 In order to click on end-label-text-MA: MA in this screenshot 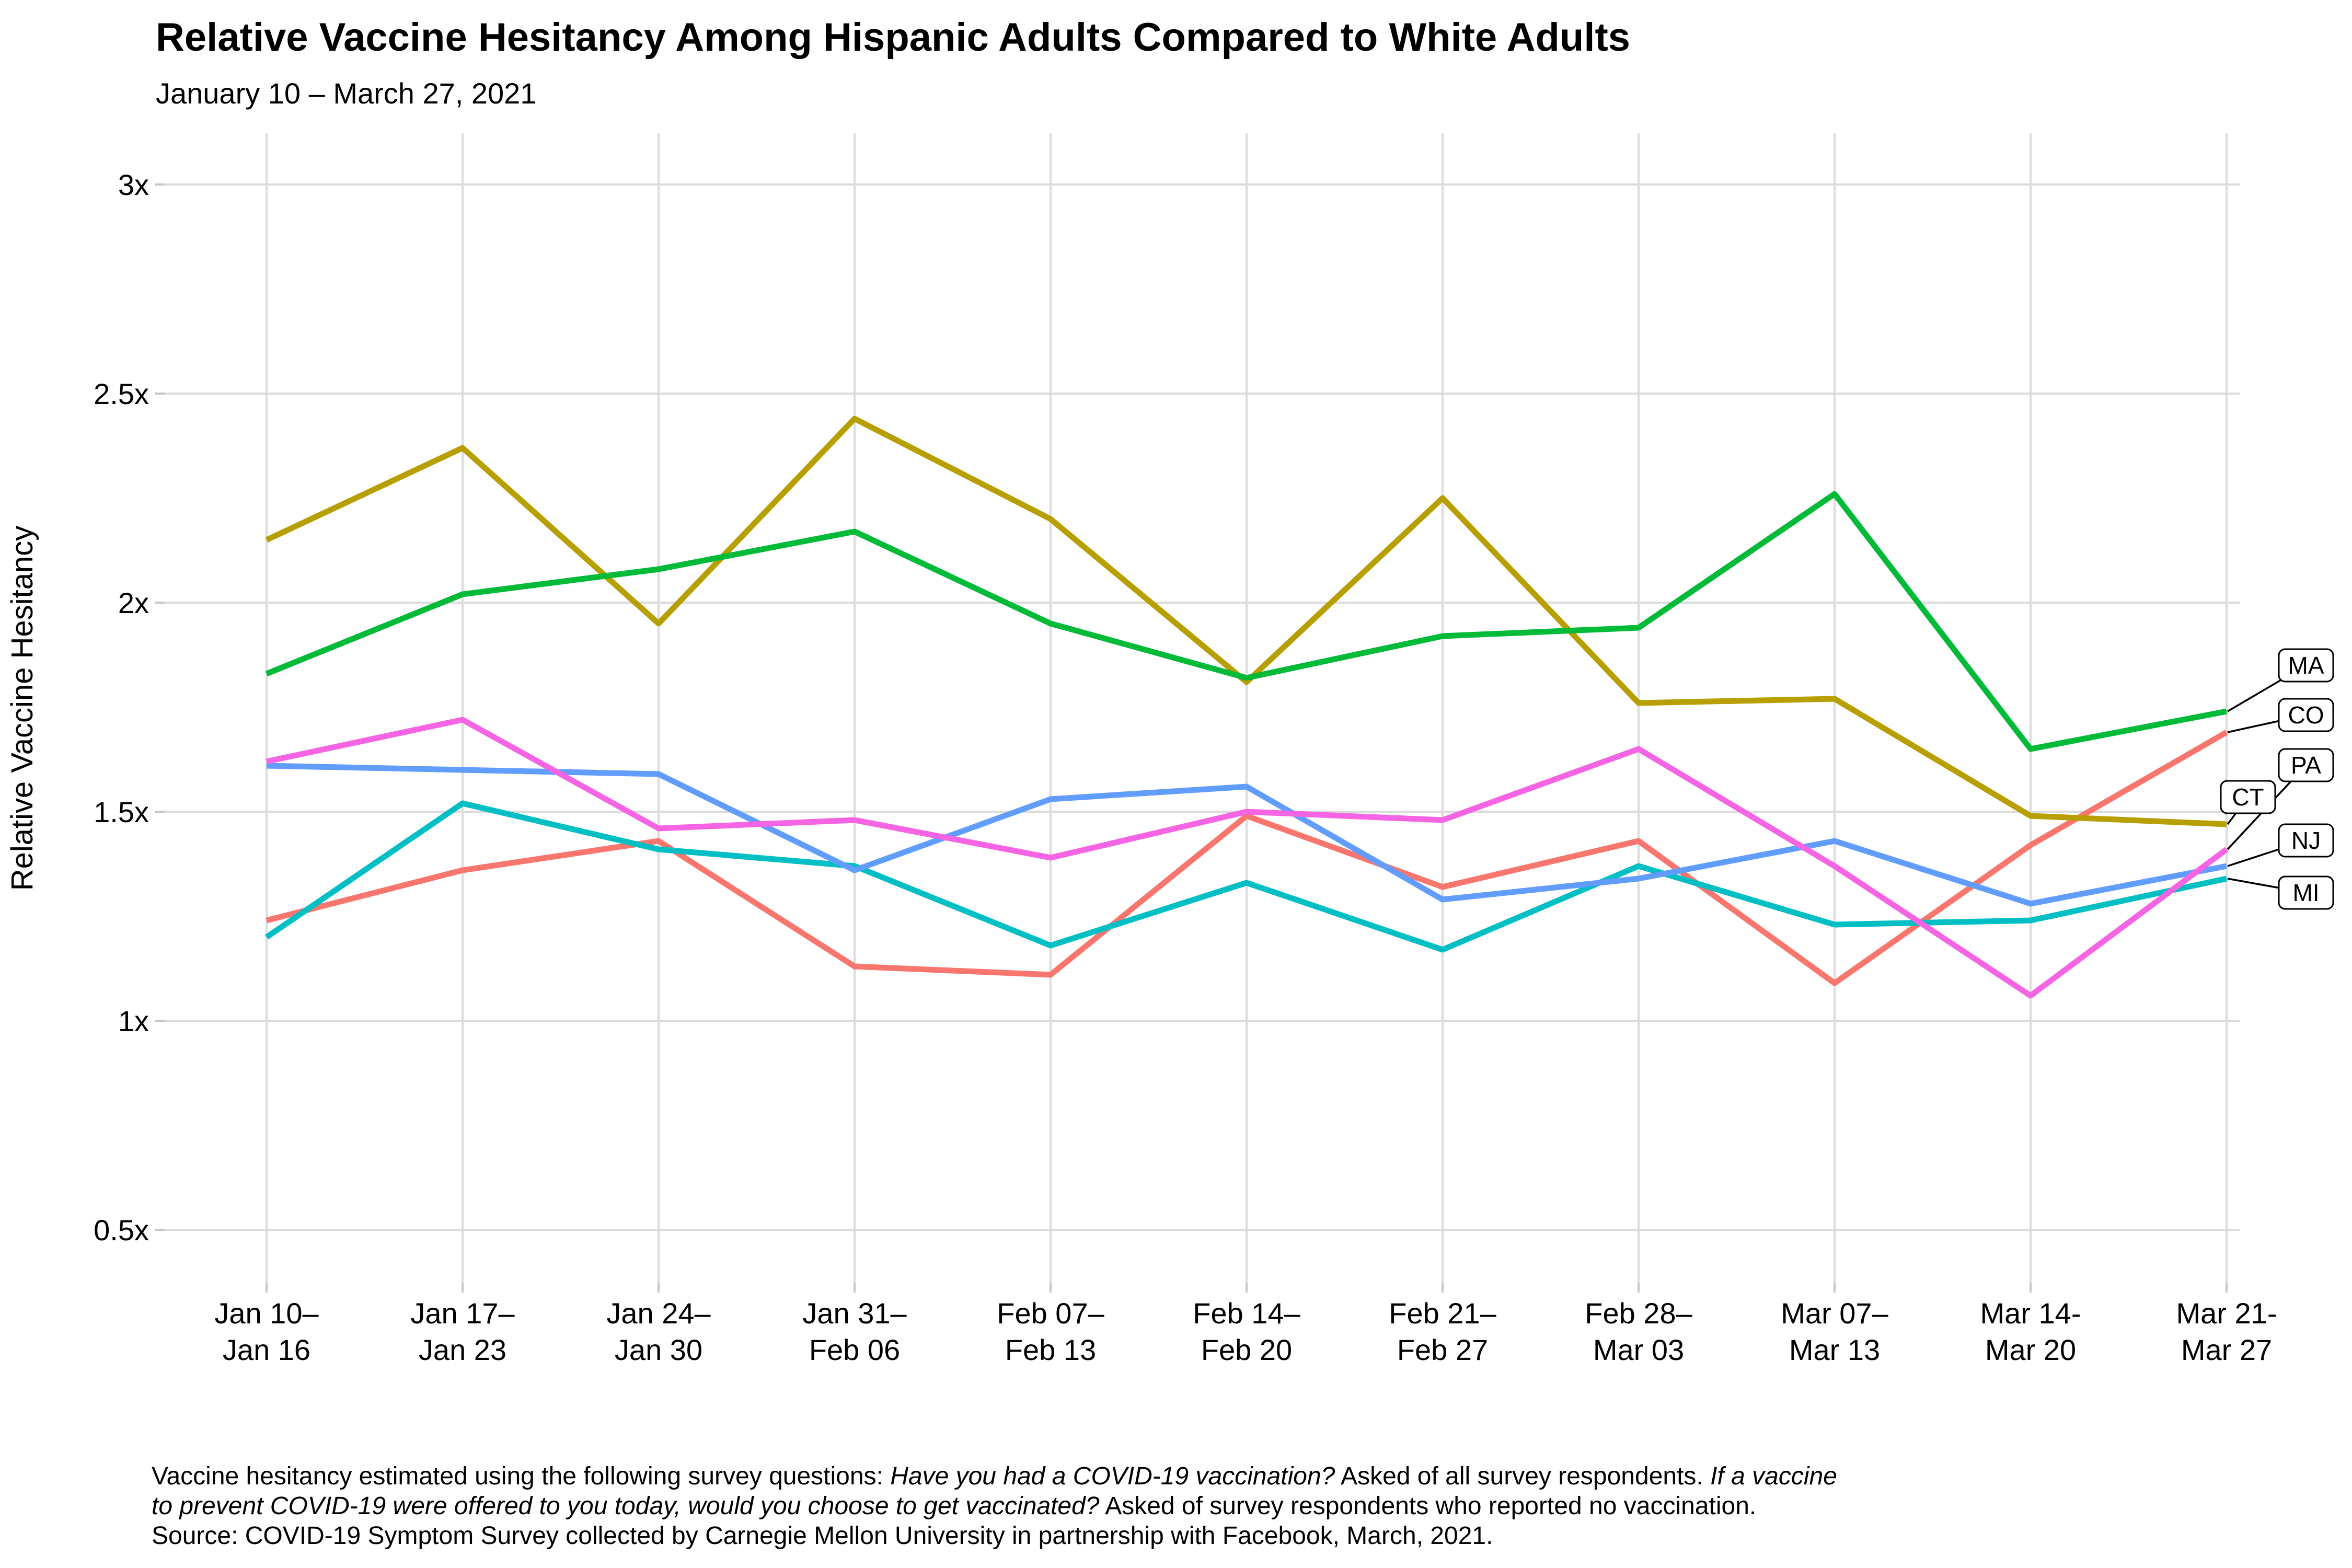, I will do `click(2306, 665)`.